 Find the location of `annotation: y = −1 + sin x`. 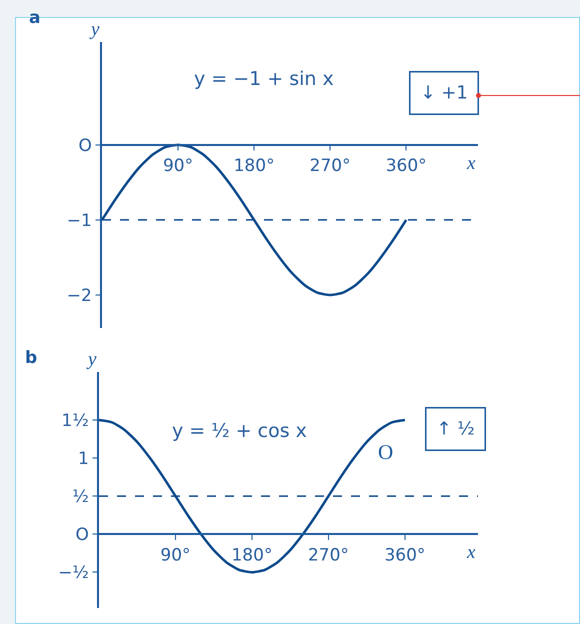

annotation: y = −1 + sin x is located at coordinates (264, 79).